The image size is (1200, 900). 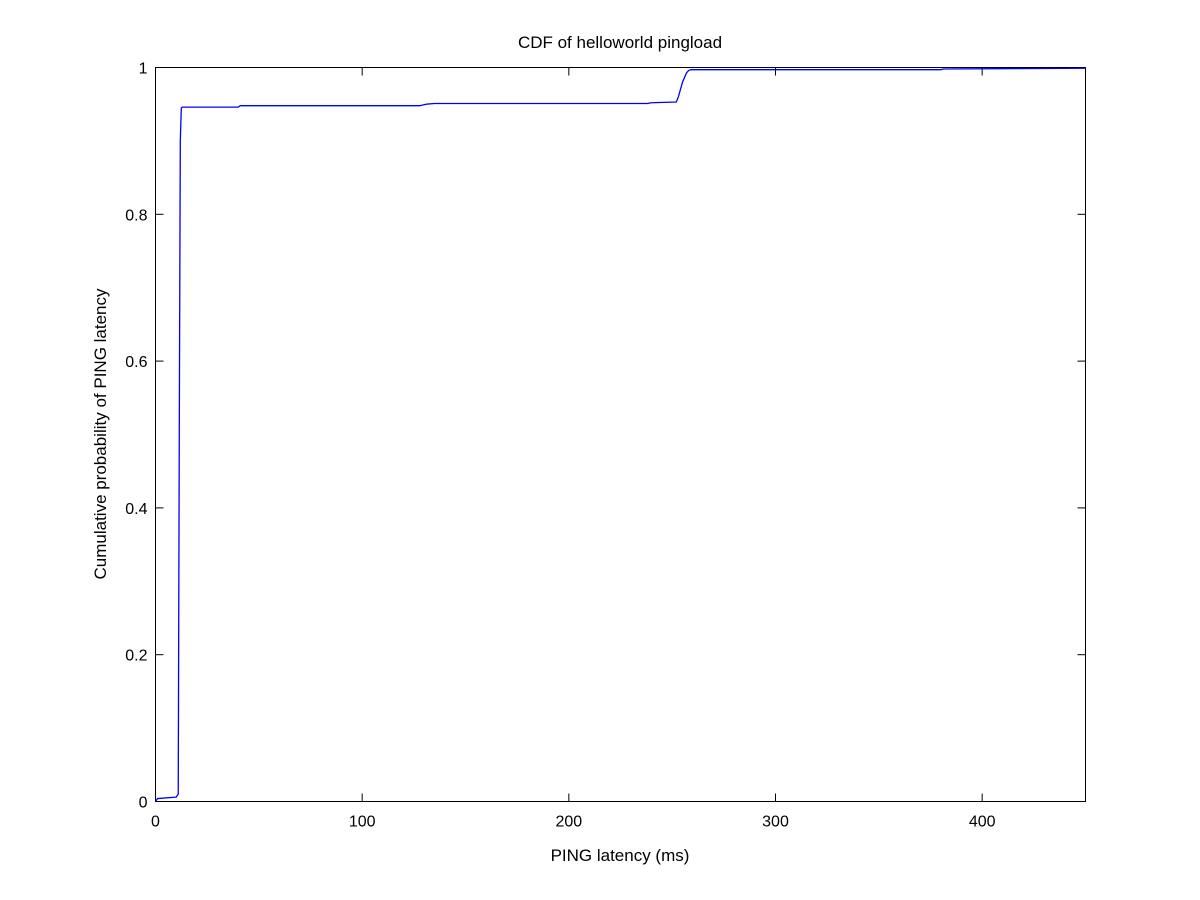 I want to click on x-tick-label: 200, so click(x=568, y=822).